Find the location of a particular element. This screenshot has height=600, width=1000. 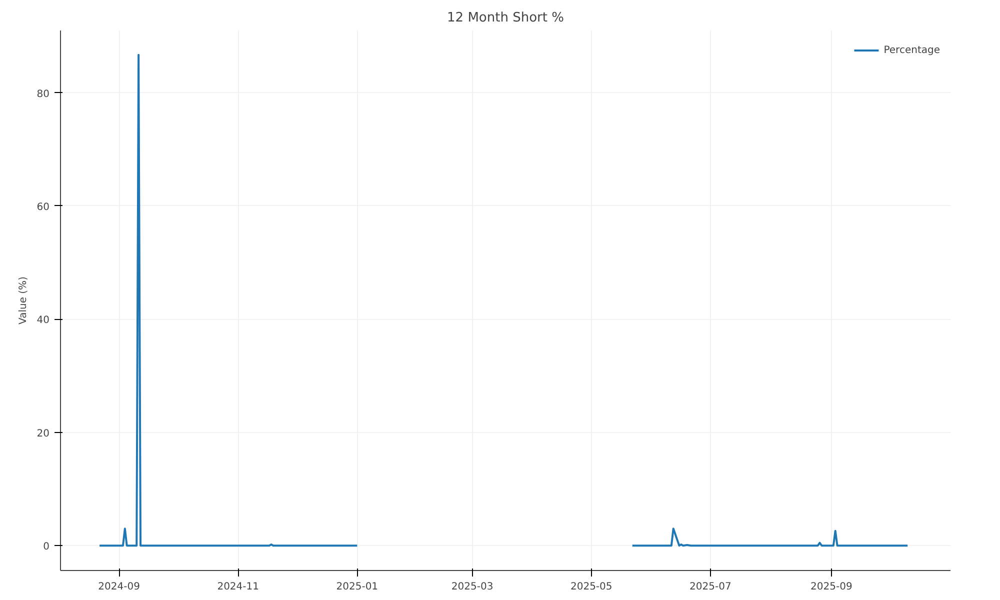

y-tick-label: 40 is located at coordinates (43, 320).